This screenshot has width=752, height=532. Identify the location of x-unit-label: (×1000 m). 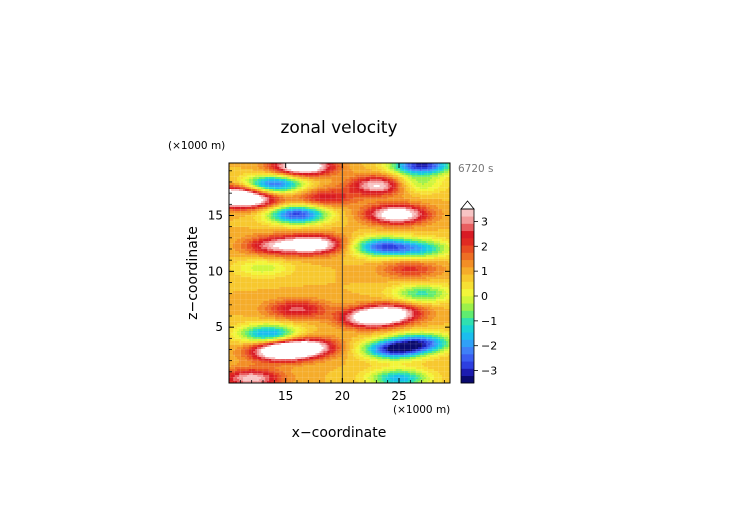
(421, 410).